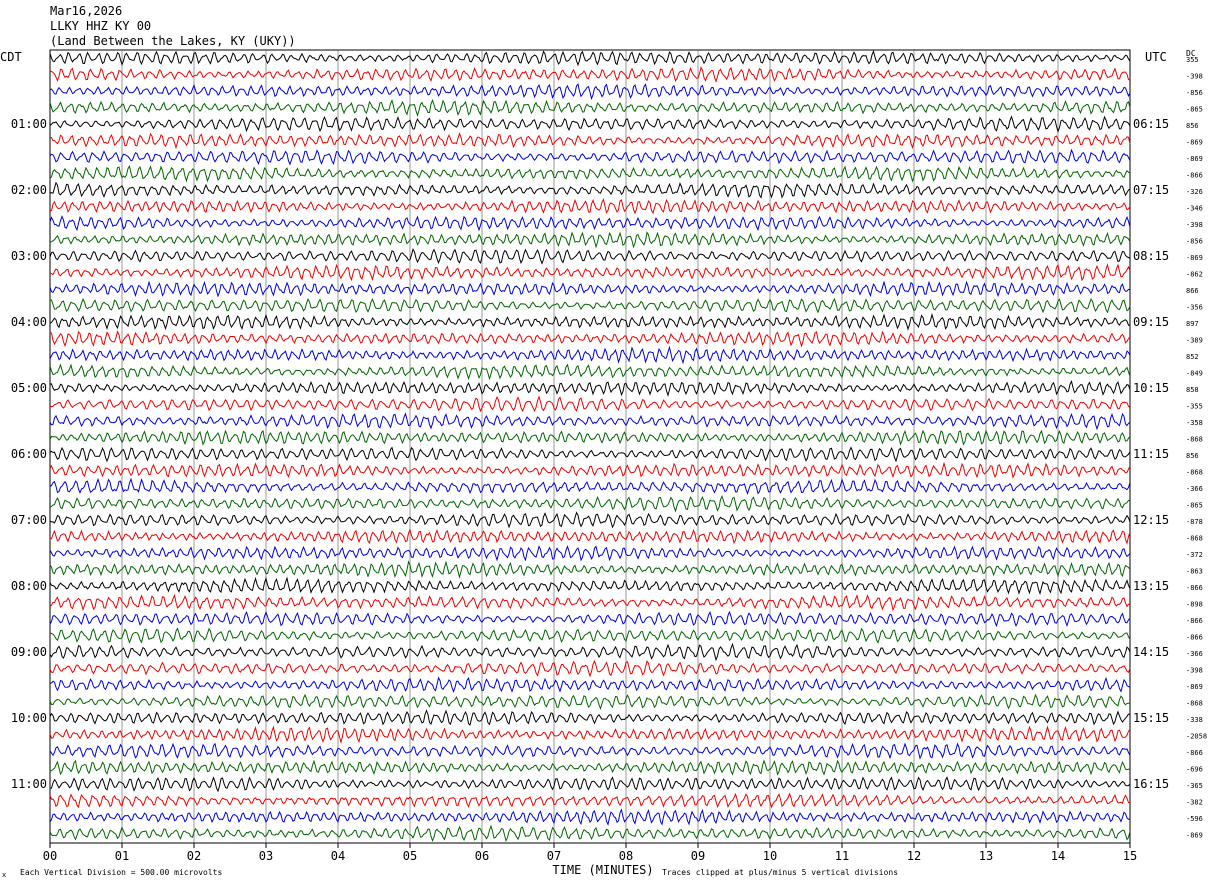 This screenshot has width=1210, height=886. What do you see at coordinates (1151, 652) in the screenshot?
I see `right-hour-label: 14:15` at bounding box center [1151, 652].